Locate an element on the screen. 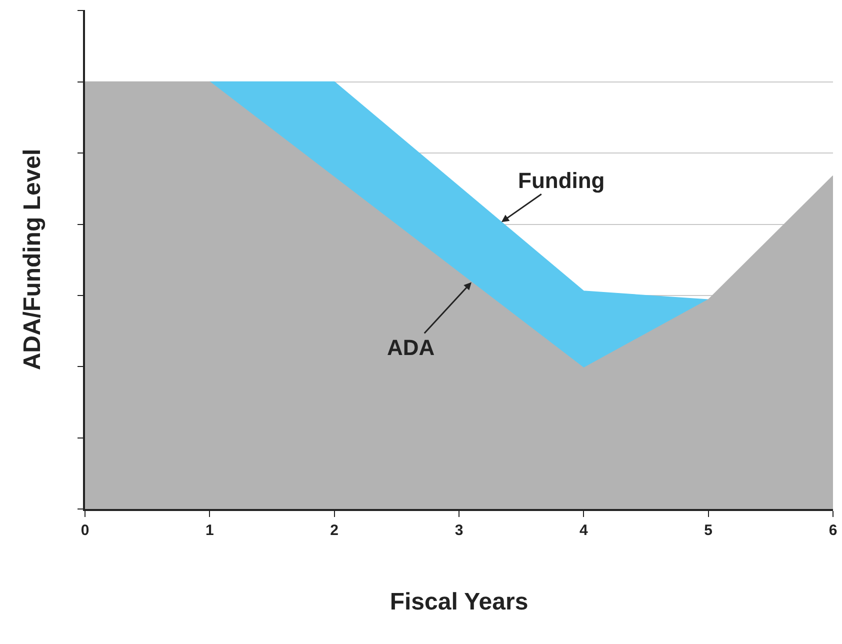 The height and width of the screenshot is (644, 842). series-label: ADA is located at coordinates (411, 347).